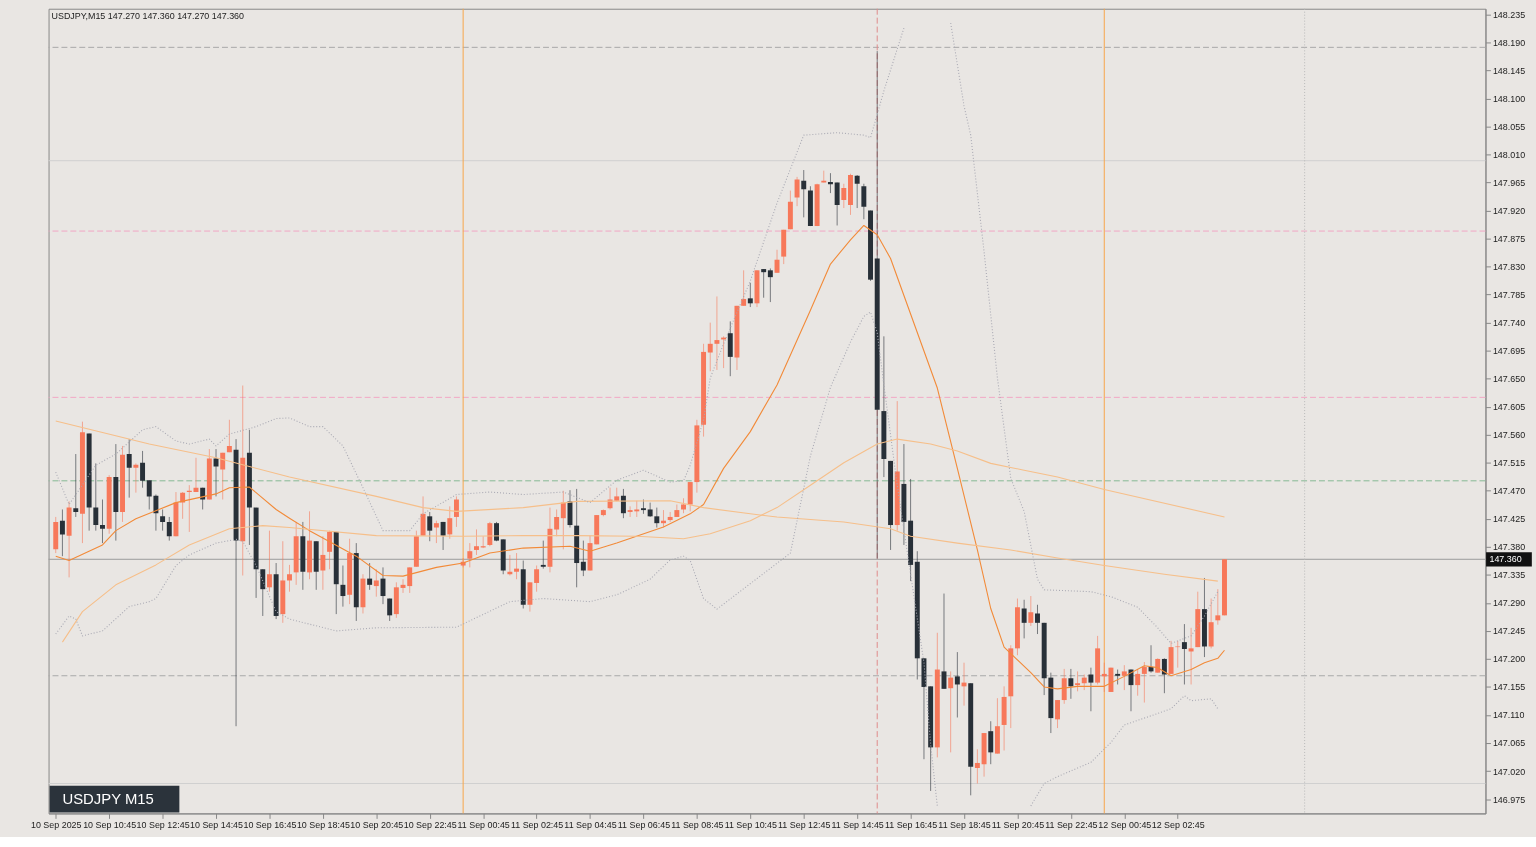  What do you see at coordinates (1509, 407) in the screenshot?
I see `y-tick-label: 147.605` at bounding box center [1509, 407].